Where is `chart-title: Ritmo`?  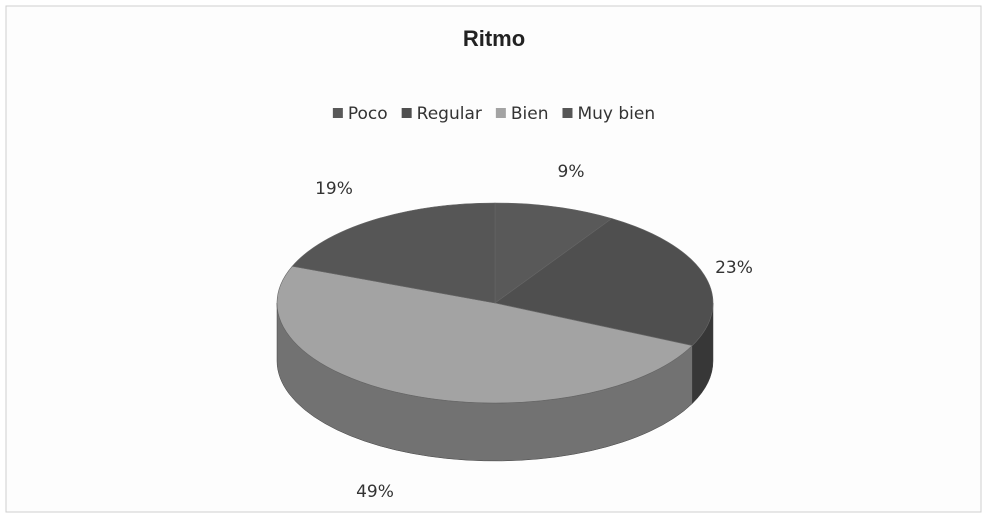 chart-title: Ritmo is located at coordinates (494, 38).